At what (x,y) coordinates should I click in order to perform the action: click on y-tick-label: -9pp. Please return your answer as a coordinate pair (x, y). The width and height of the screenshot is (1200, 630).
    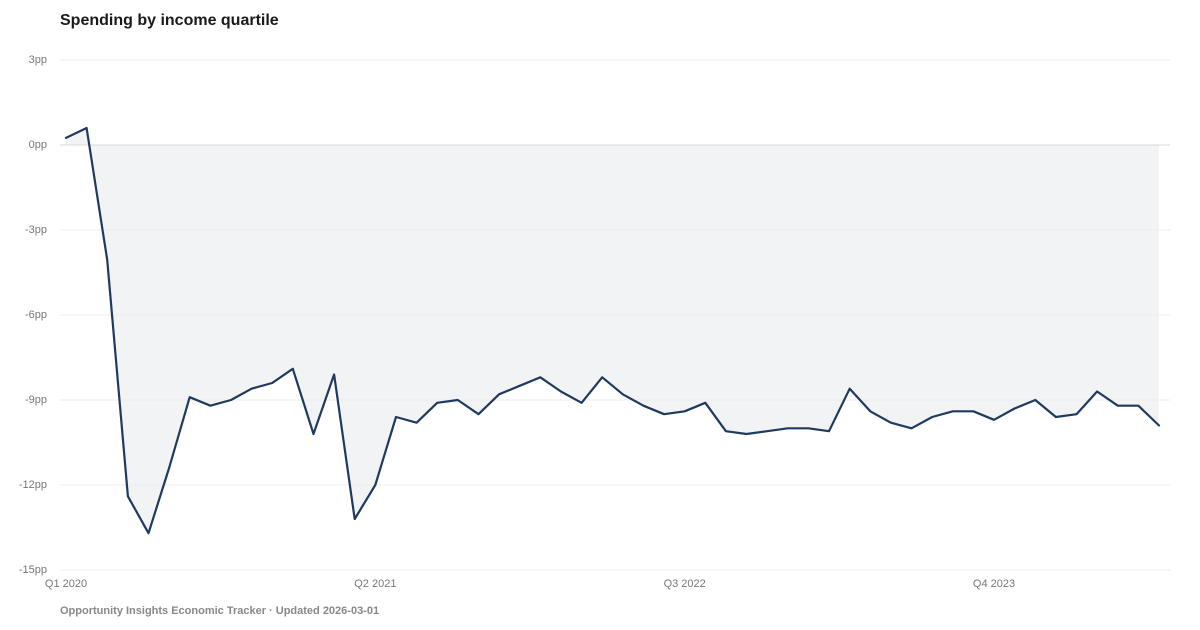
    Looking at the image, I should click on (36, 400).